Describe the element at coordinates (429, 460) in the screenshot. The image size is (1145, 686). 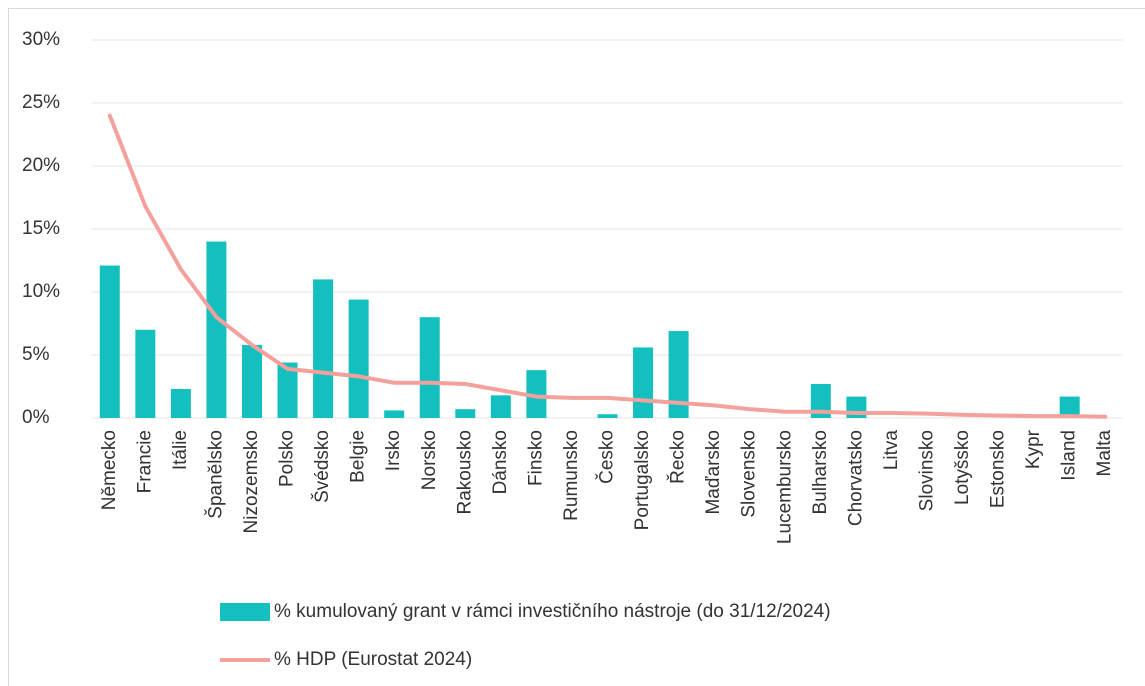
I see `x-tick-label: Norsko` at that location.